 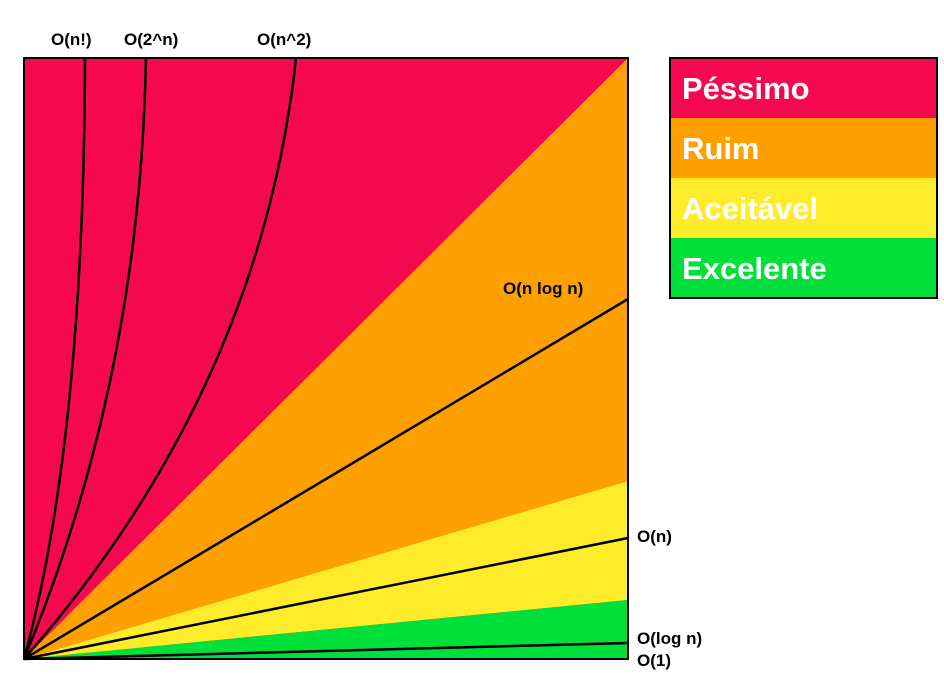 I want to click on legend-swatch-excelente, so click(x=803, y=268).